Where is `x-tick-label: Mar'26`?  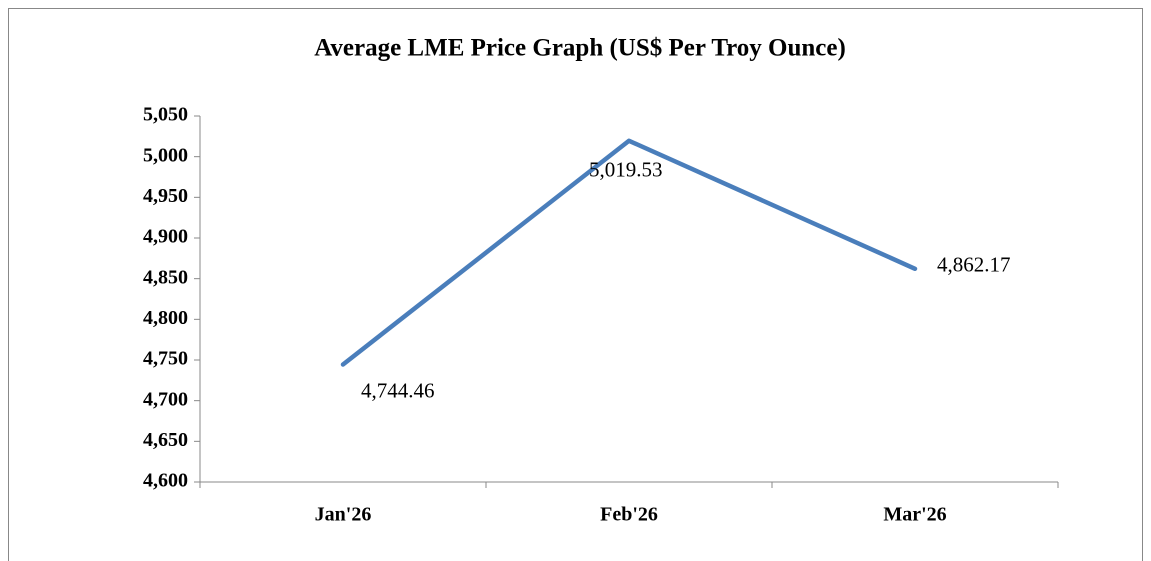
x-tick-label: Mar'26 is located at coordinates (914, 515).